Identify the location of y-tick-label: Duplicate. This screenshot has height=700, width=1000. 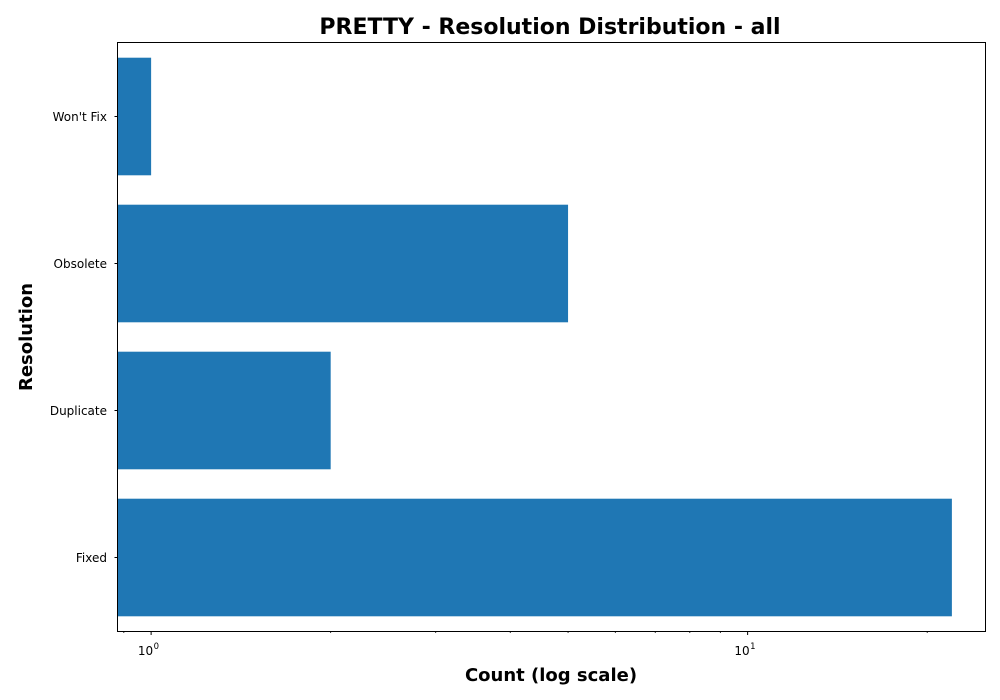
(78, 411).